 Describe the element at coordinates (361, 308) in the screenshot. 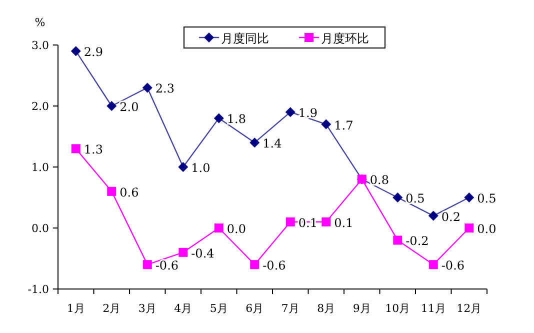

I see `x-tick-label: 9月` at that location.